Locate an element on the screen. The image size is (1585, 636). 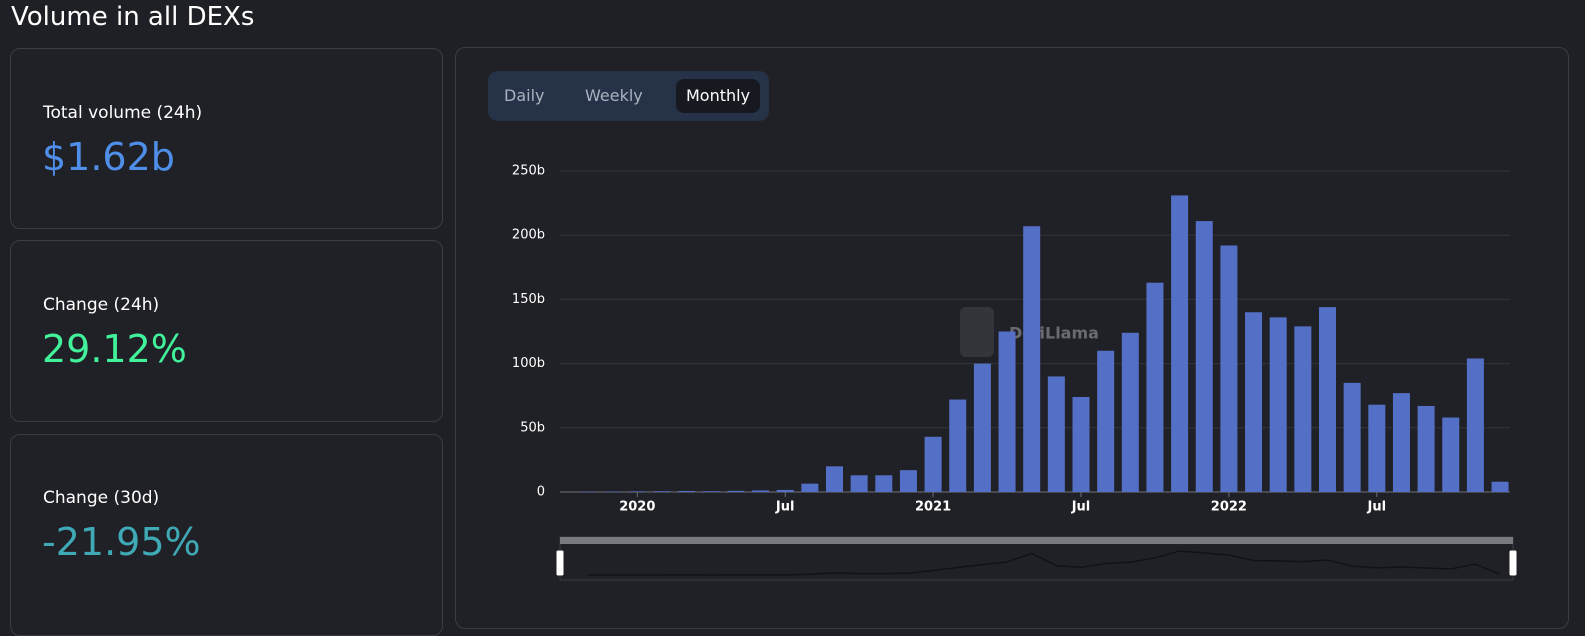
x-tick-label: 2022 is located at coordinates (1229, 507).